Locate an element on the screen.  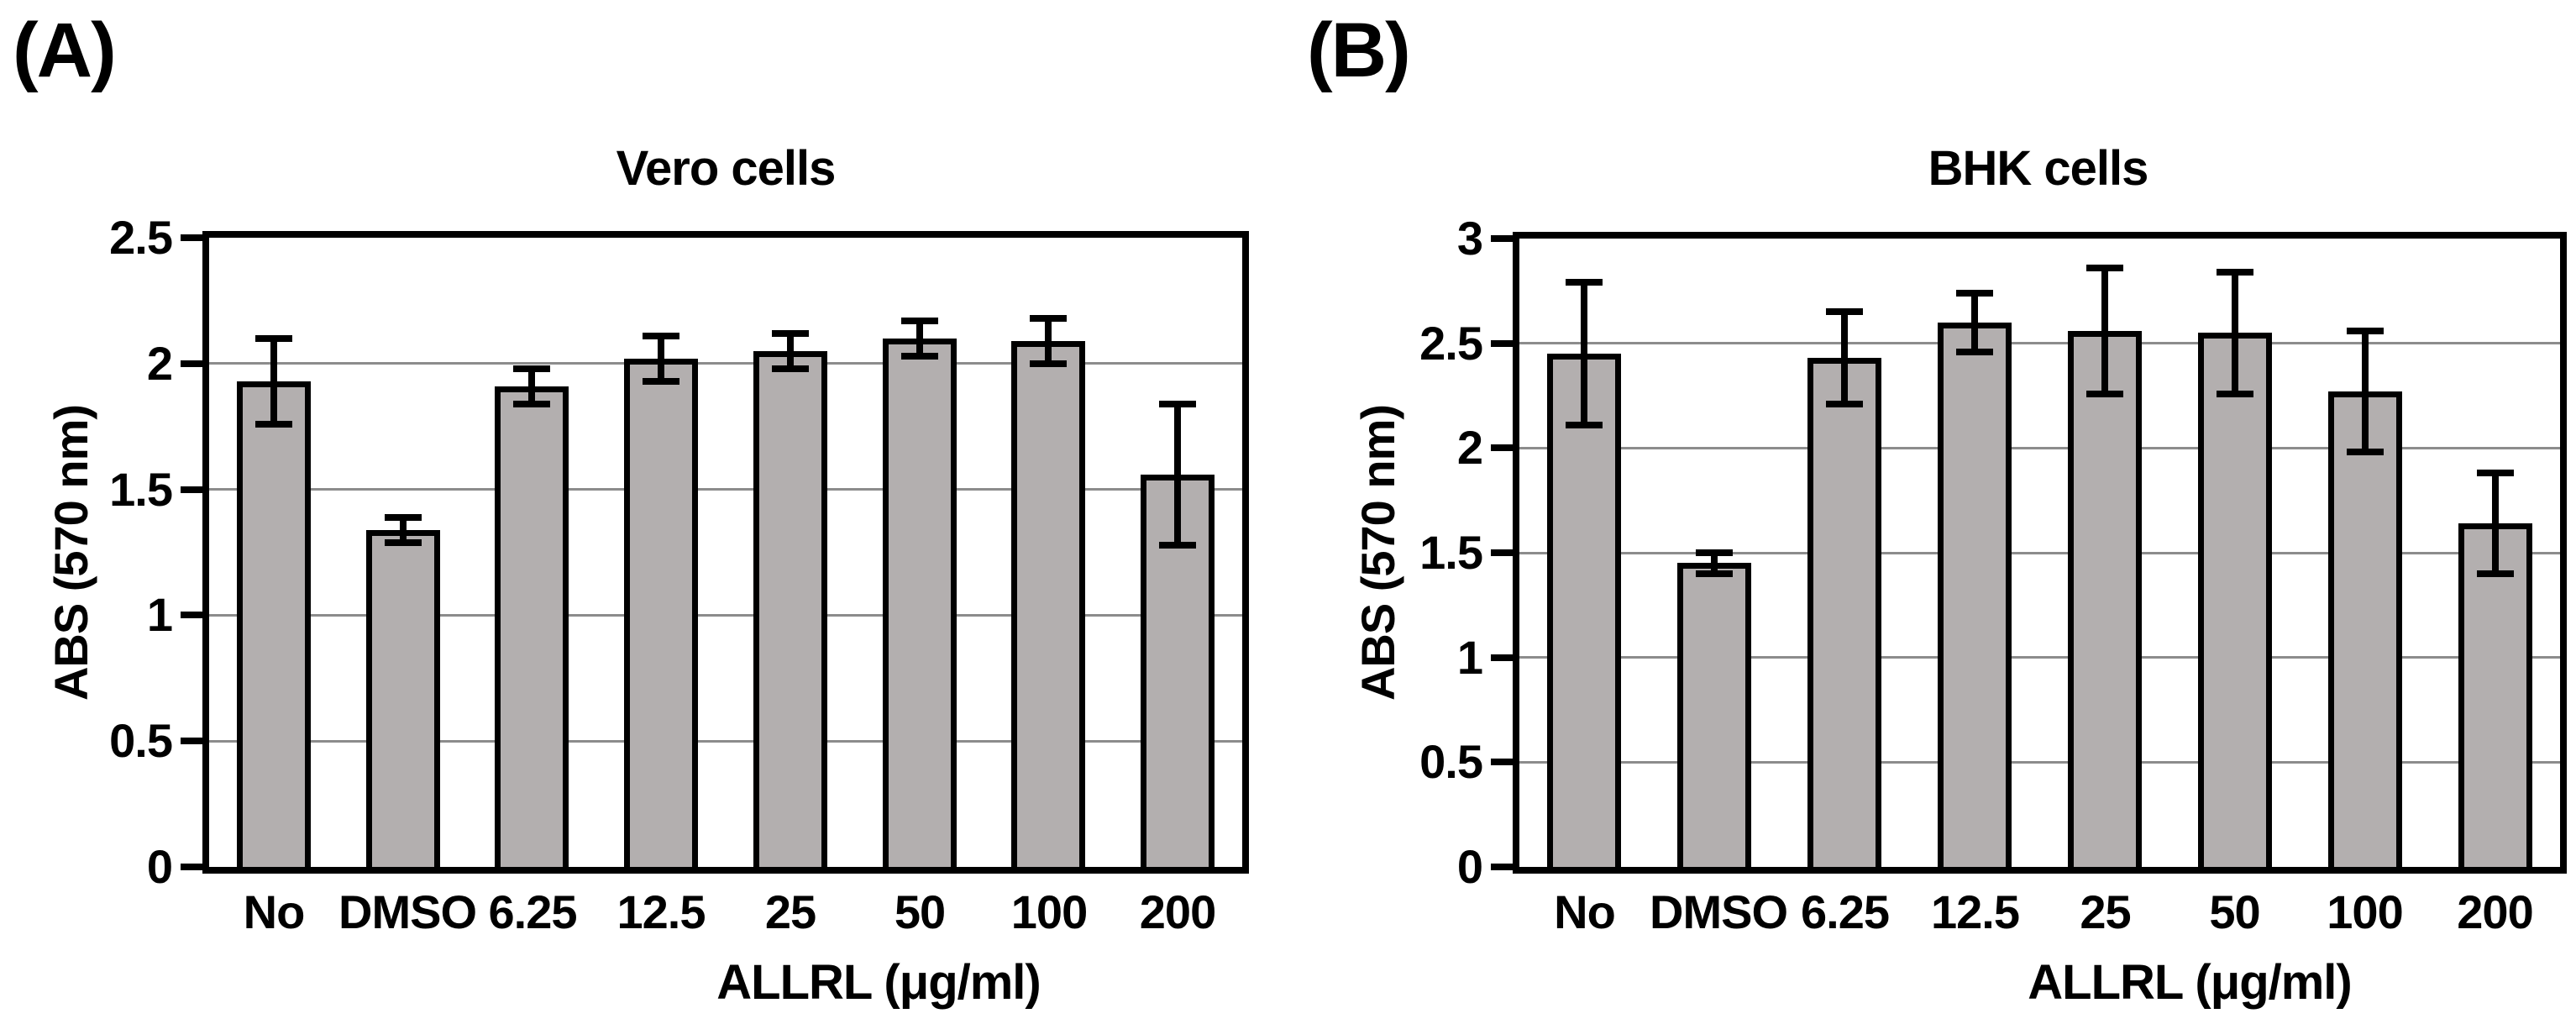
chart-title-vero: Vero cells is located at coordinates (726, 168).